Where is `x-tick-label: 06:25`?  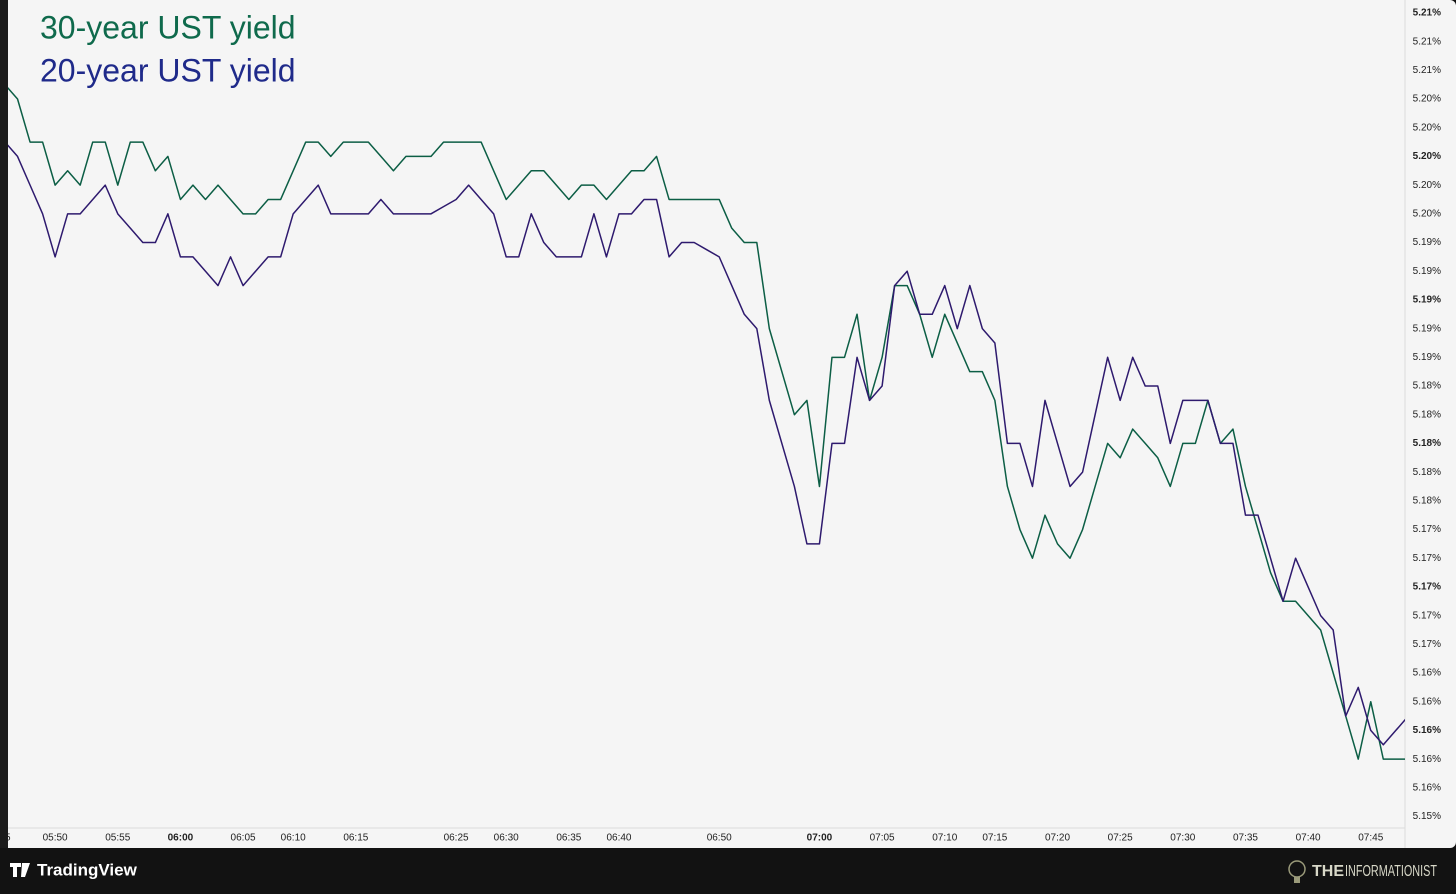 x-tick-label: 06:25 is located at coordinates (456, 838).